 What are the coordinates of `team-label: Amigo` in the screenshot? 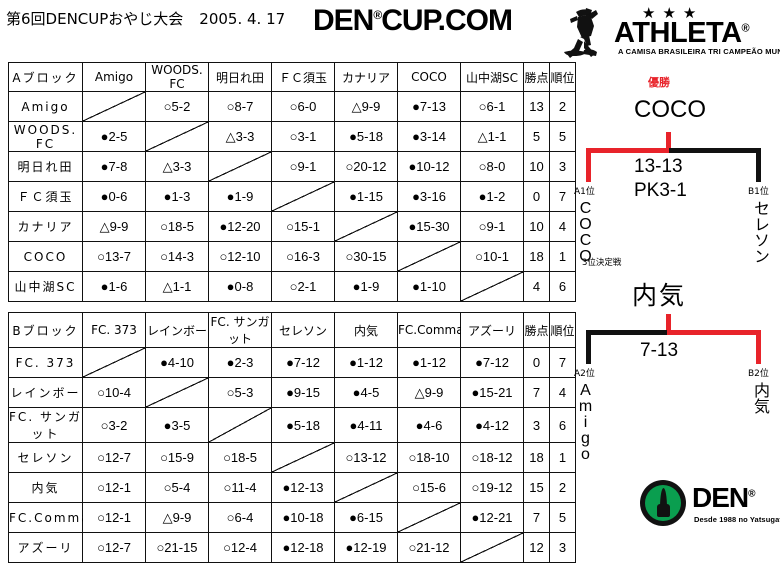 It's located at (45, 106).